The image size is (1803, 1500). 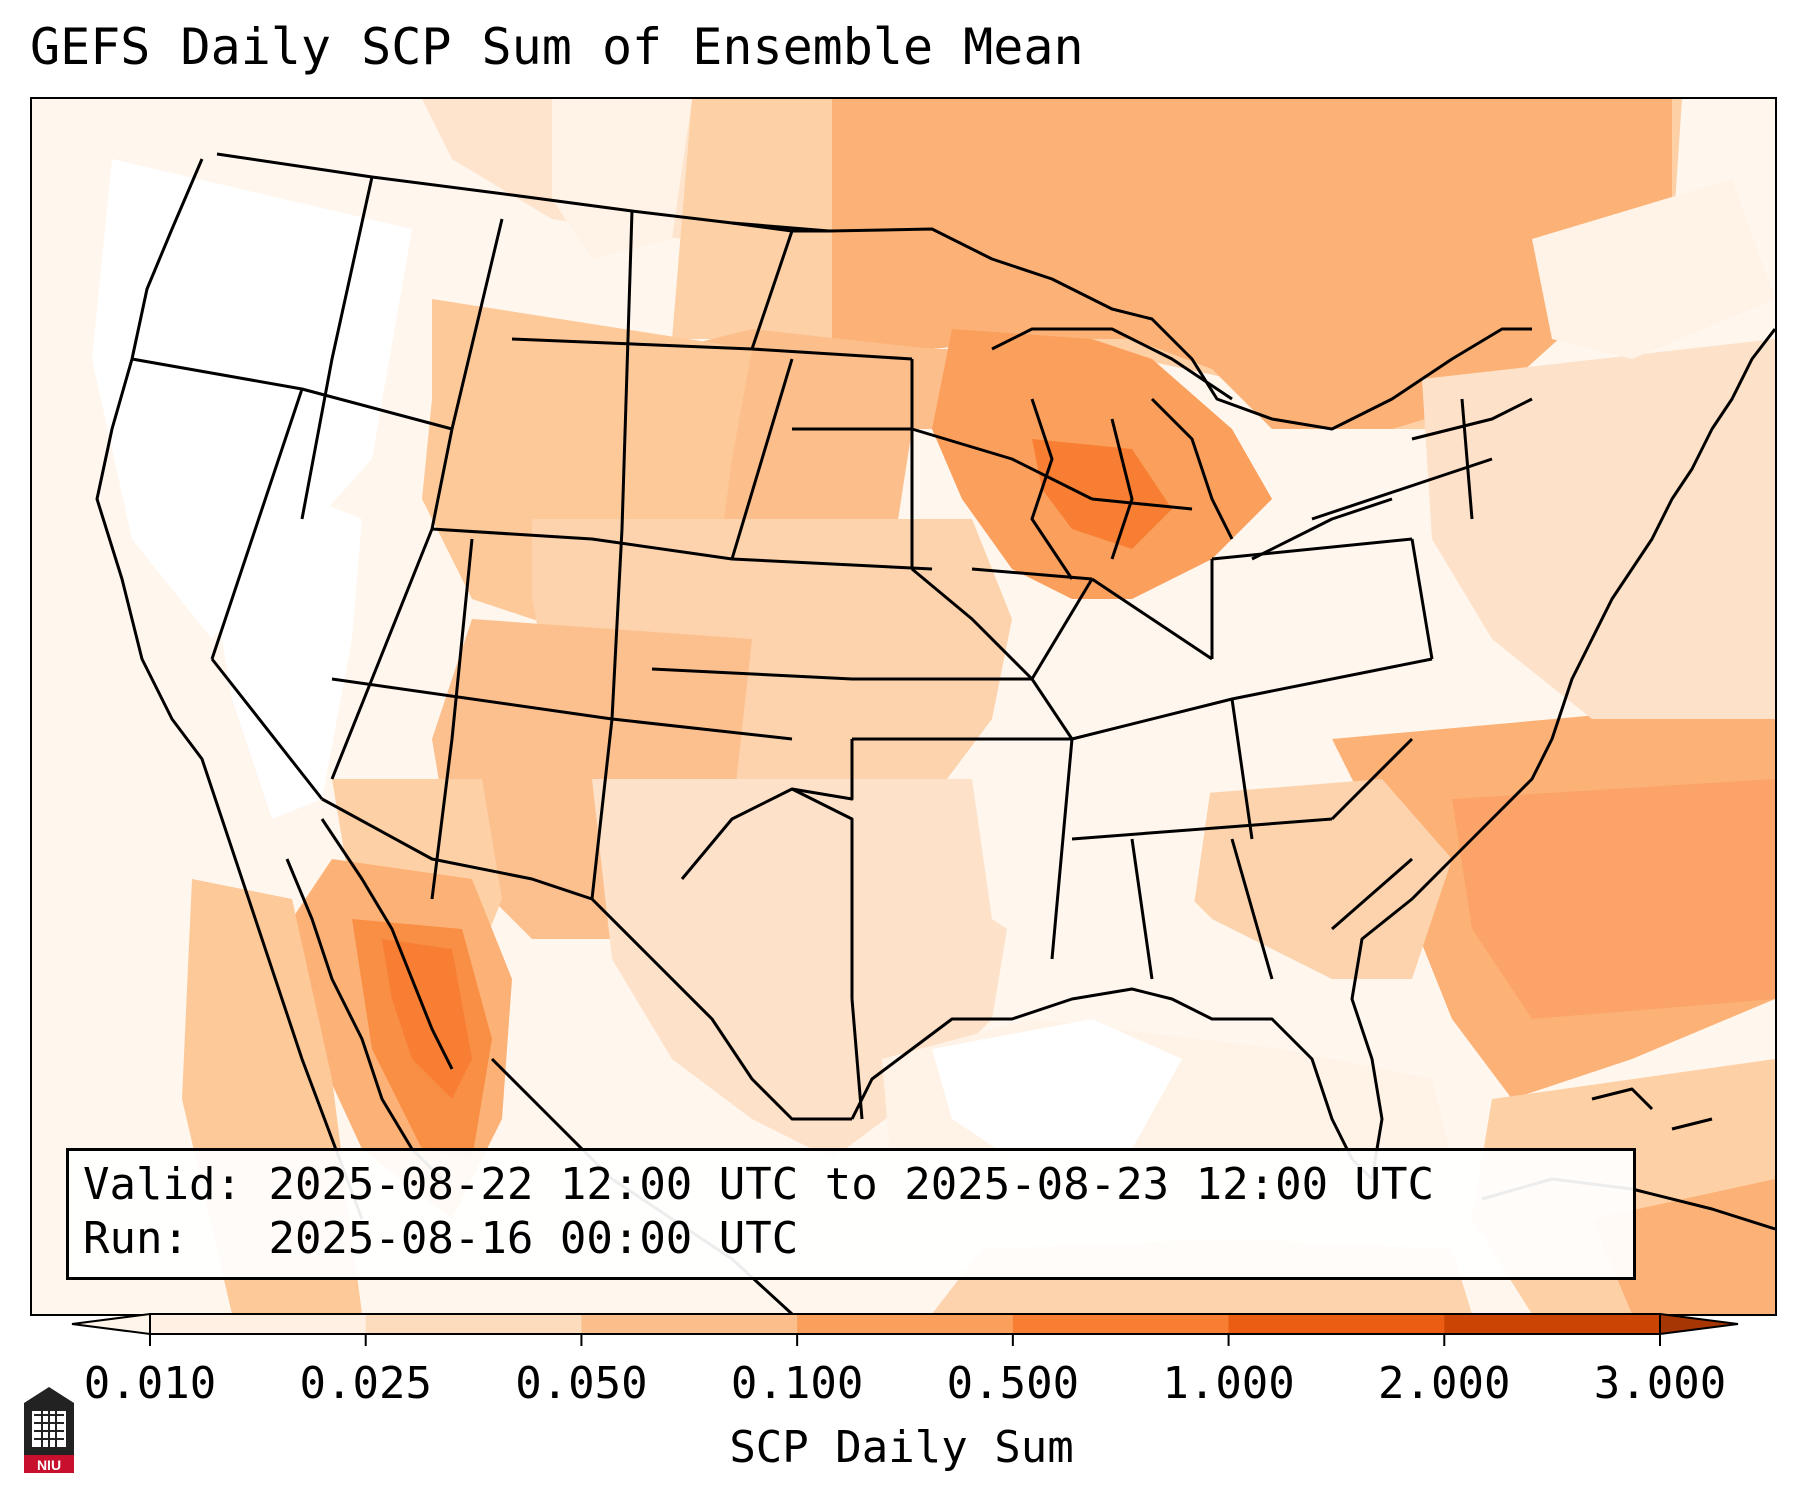 What do you see at coordinates (1013, 1383) in the screenshot?
I see `colorbar-tick-label: 0.500` at bounding box center [1013, 1383].